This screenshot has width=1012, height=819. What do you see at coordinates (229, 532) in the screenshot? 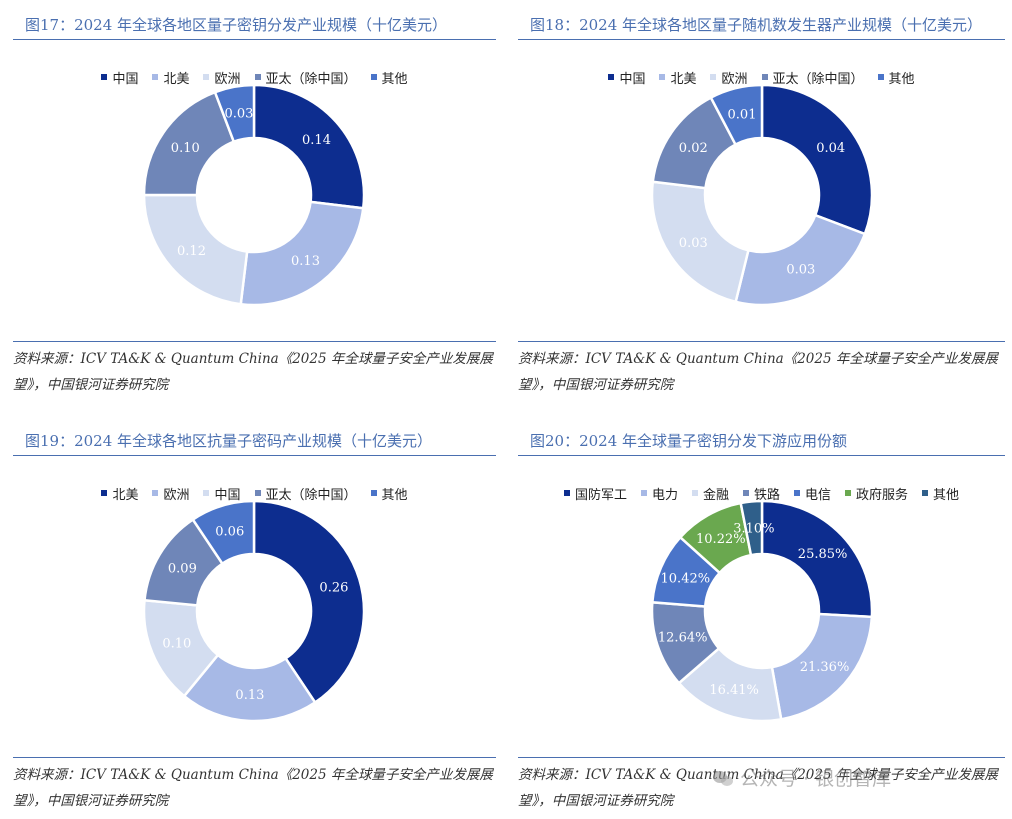
I see `data-label: 0.06` at bounding box center [229, 532].